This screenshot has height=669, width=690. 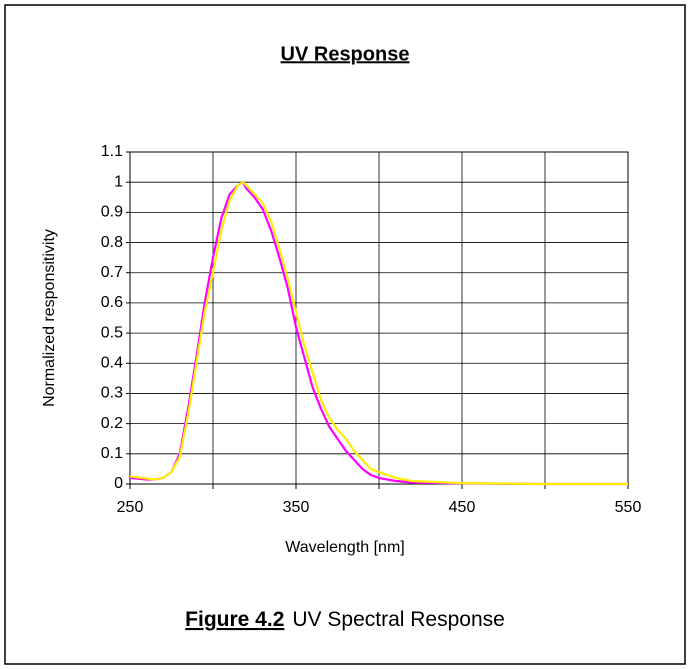 What do you see at coordinates (628, 507) in the screenshot?
I see `x-tick-label: 550` at bounding box center [628, 507].